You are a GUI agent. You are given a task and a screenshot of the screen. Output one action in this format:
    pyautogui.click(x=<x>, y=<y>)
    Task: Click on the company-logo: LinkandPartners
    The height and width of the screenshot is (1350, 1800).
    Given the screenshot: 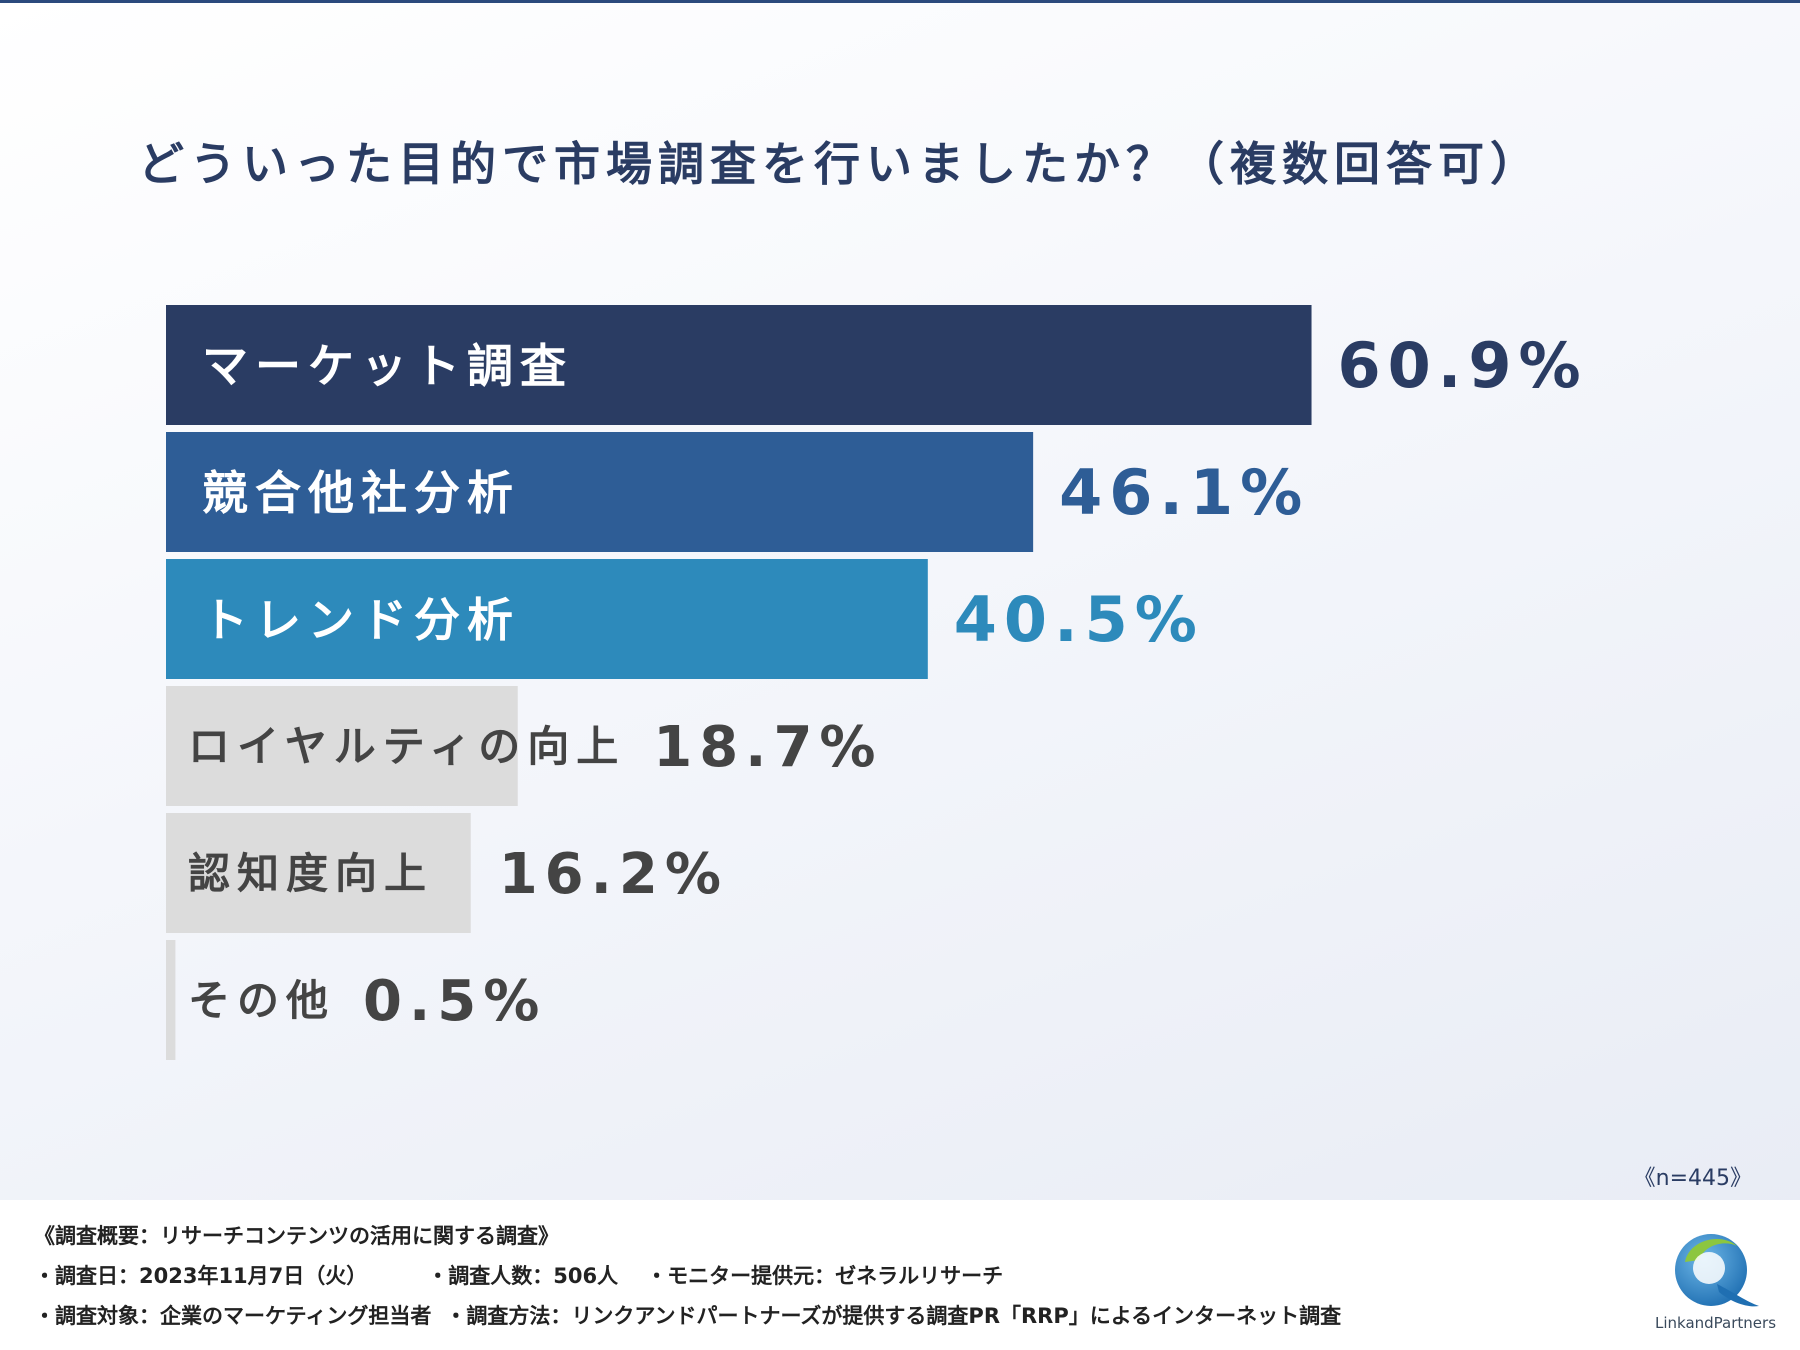 What is the action you would take?
    pyautogui.click(x=1716, y=1277)
    